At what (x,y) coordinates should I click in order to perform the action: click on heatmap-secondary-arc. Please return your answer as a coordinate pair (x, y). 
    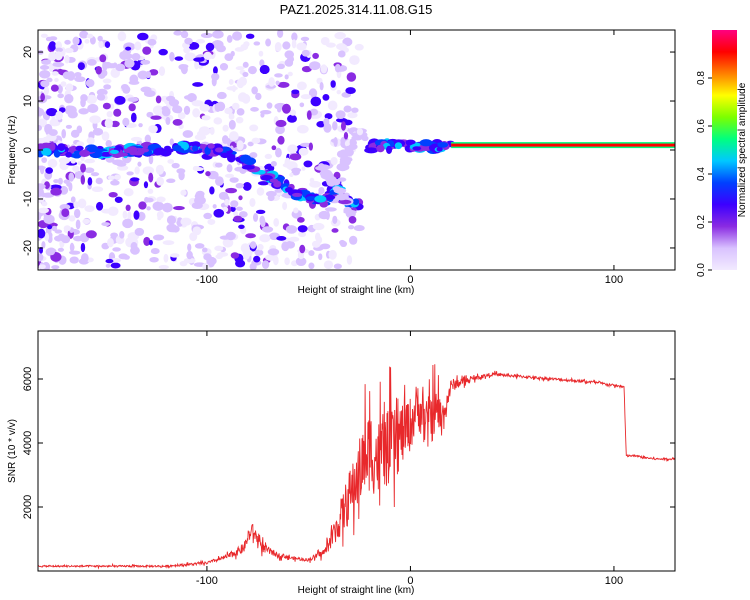
    Looking at the image, I should click on (321, 168).